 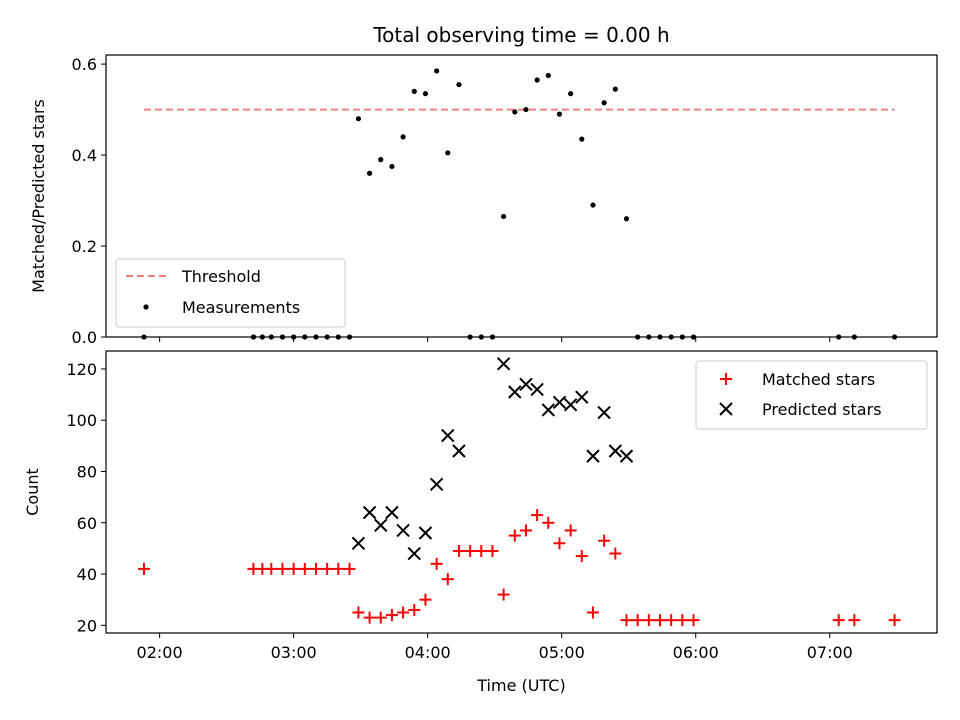 I want to click on x-axis-label: Time (UTC), so click(x=520, y=685).